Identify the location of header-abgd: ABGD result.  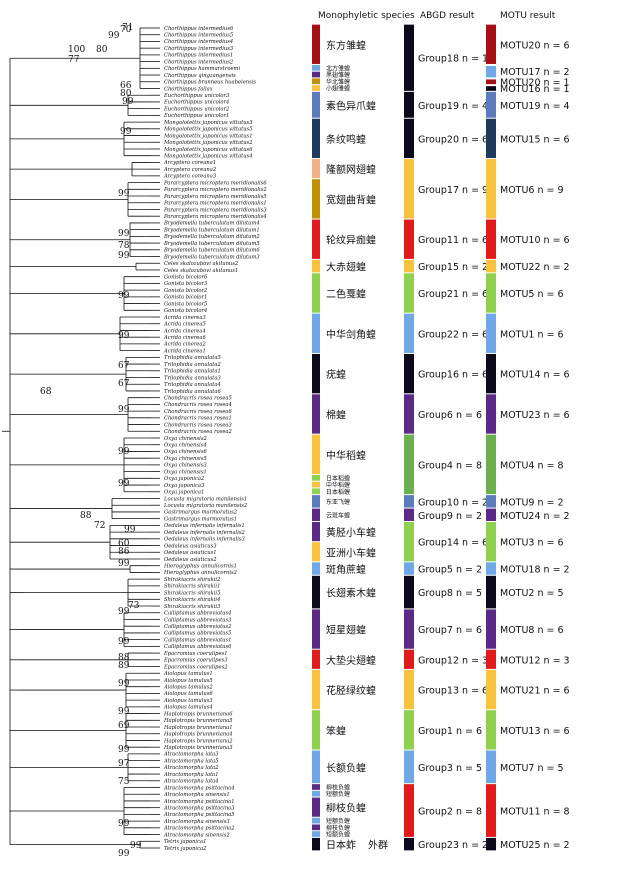
(447, 16).